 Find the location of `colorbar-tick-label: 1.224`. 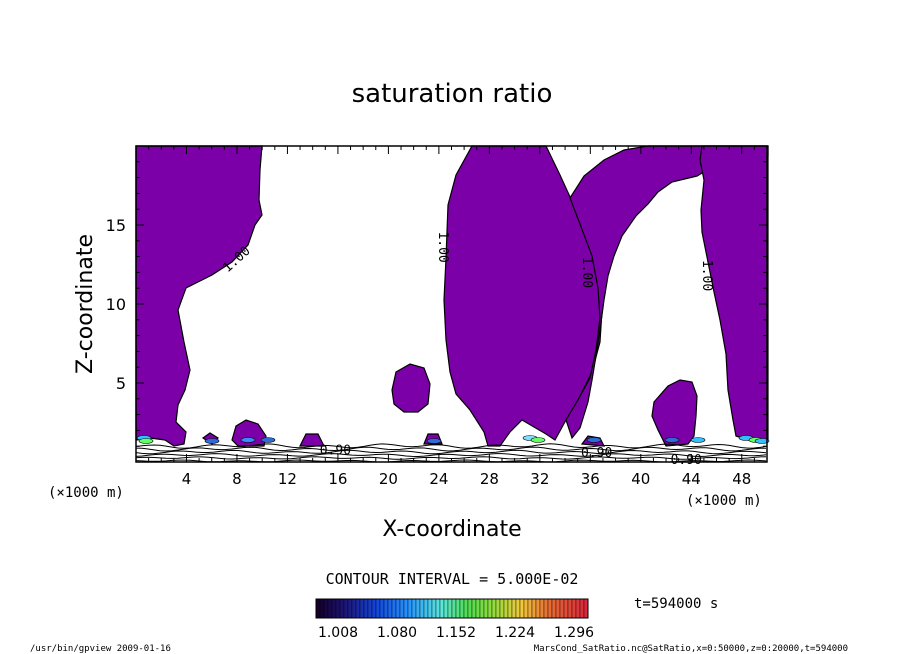

colorbar-tick-label: 1.224 is located at coordinates (515, 633).